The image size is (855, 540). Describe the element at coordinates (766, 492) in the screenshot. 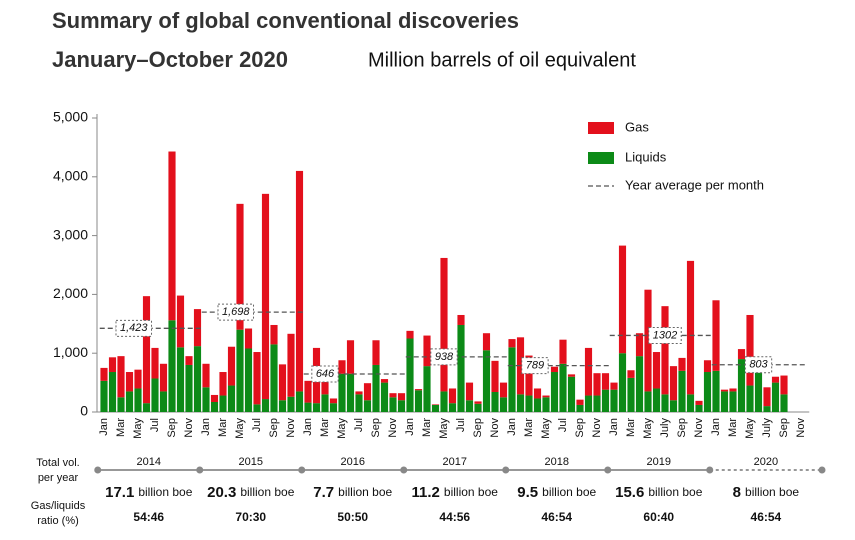

I see `total: 8 billion boe` at that location.